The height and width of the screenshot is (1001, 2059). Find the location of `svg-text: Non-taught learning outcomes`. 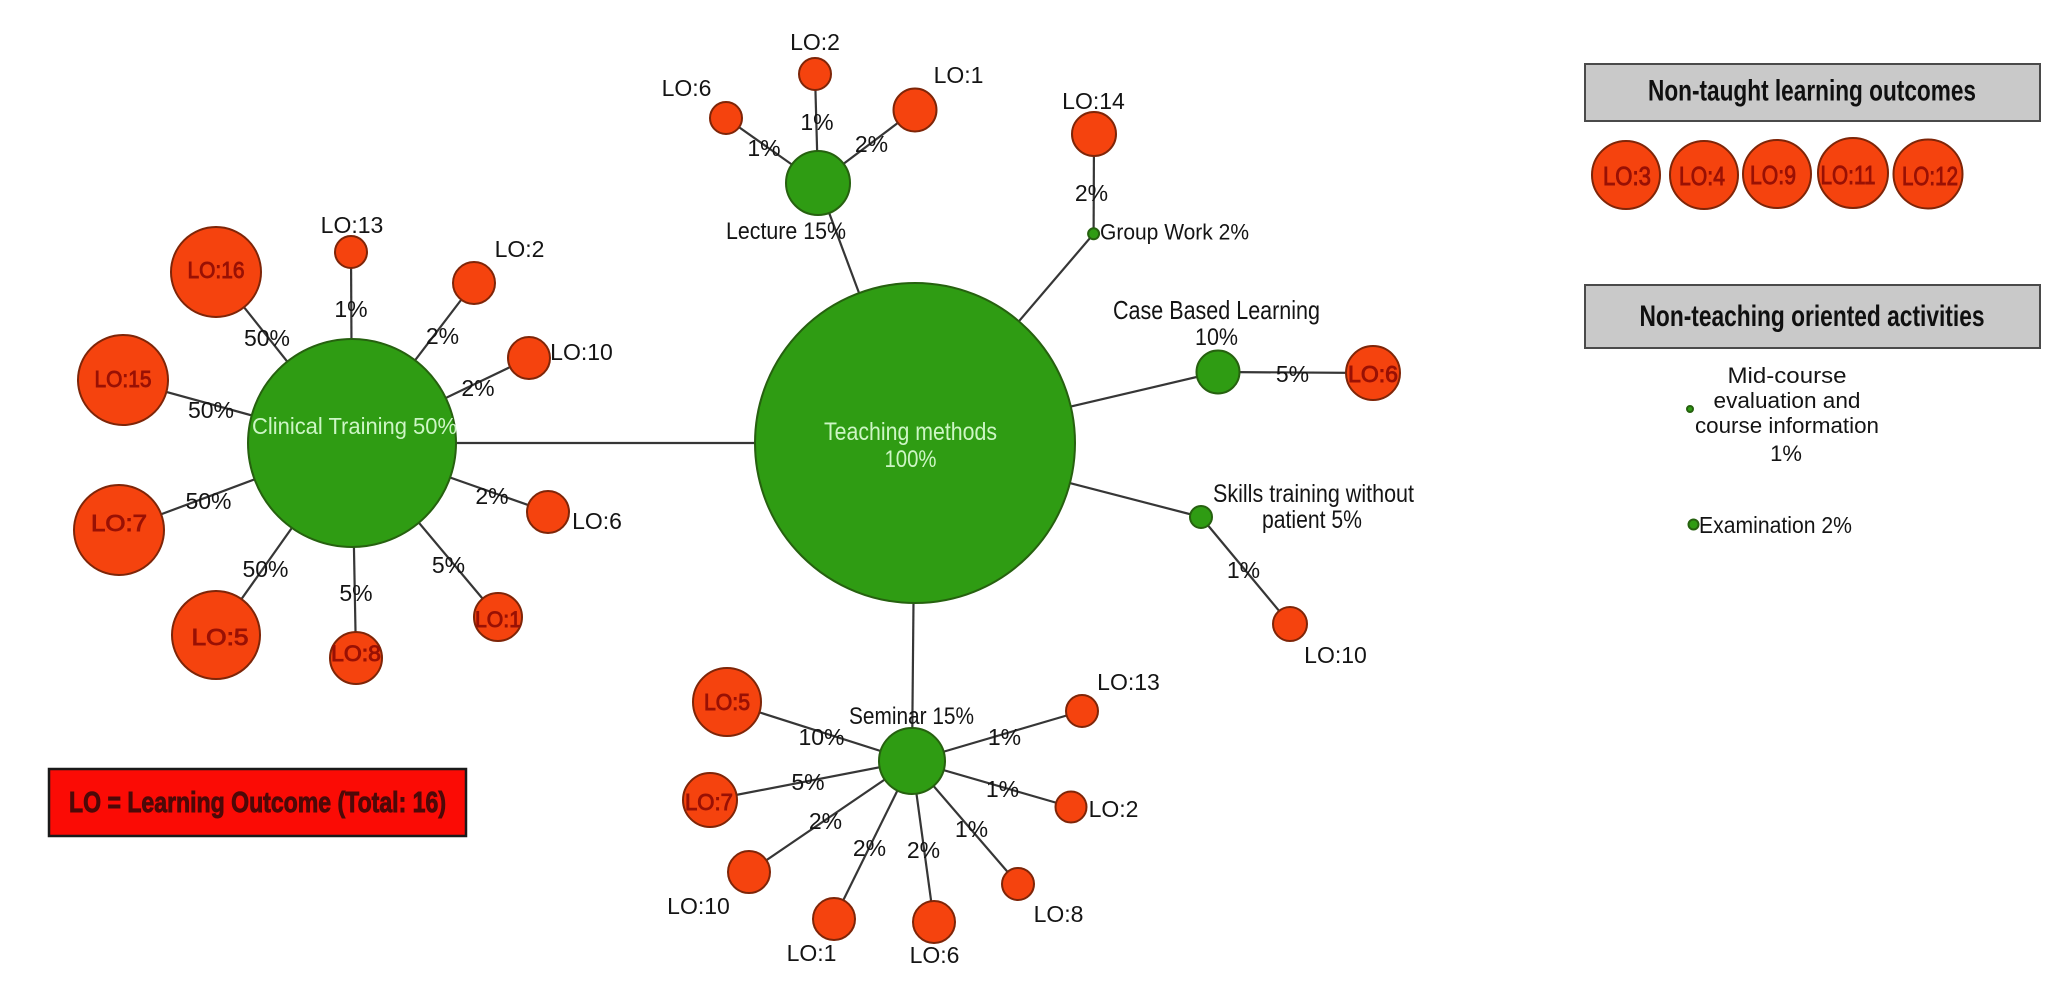

svg-text: Non-taught learning outcomes is located at coordinates (1812, 91).